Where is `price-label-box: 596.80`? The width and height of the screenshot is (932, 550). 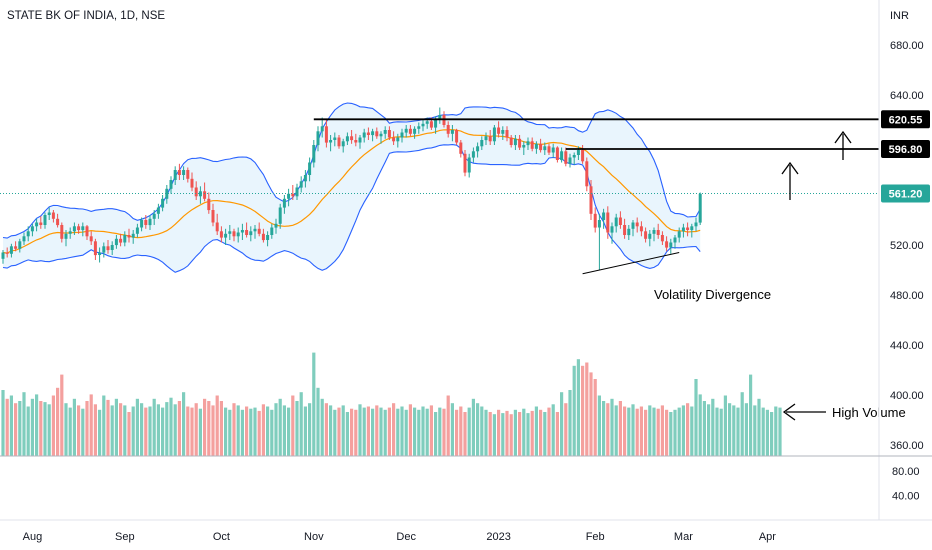 price-label-box: 596.80 is located at coordinates (905, 149).